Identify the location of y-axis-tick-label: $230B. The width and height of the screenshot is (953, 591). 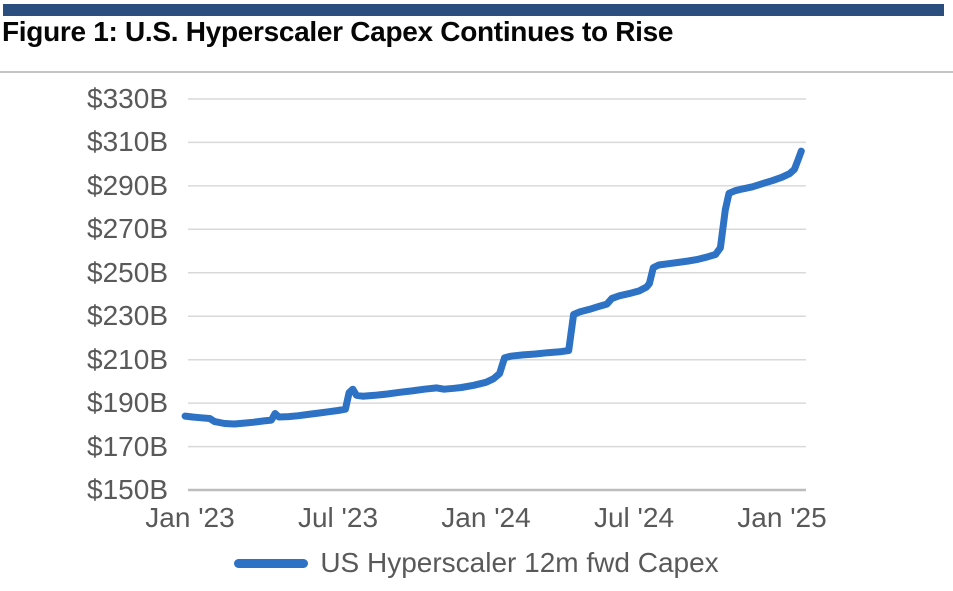
(127, 315).